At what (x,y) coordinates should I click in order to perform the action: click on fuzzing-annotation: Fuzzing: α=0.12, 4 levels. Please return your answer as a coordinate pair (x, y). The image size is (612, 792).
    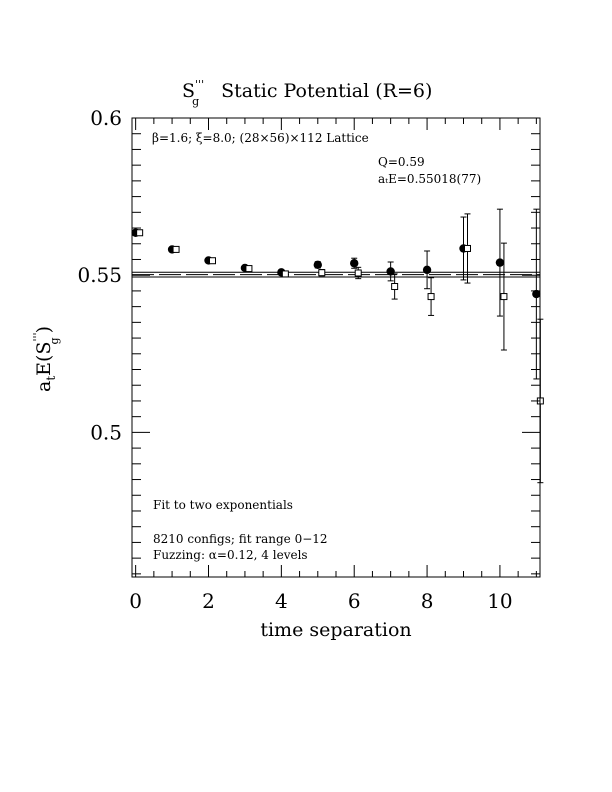
    Looking at the image, I should click on (230, 555).